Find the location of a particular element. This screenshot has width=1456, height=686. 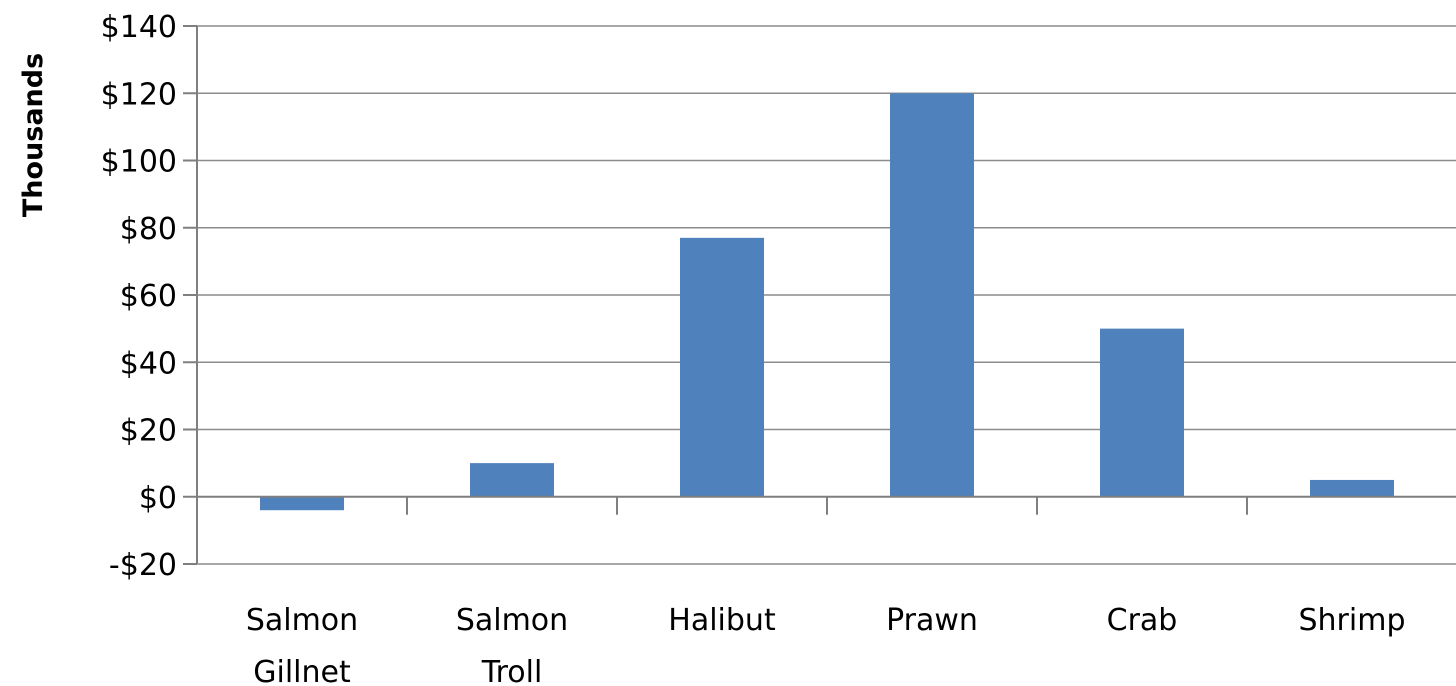

y-tick-label: $100 is located at coordinates (139, 162).